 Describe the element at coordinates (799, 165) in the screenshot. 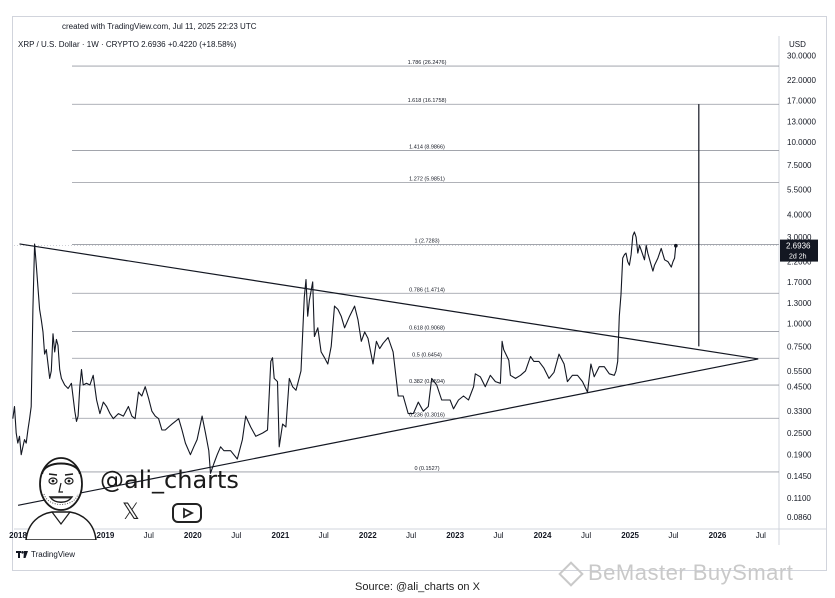

I see `y-tick-label: 7.5000` at that location.